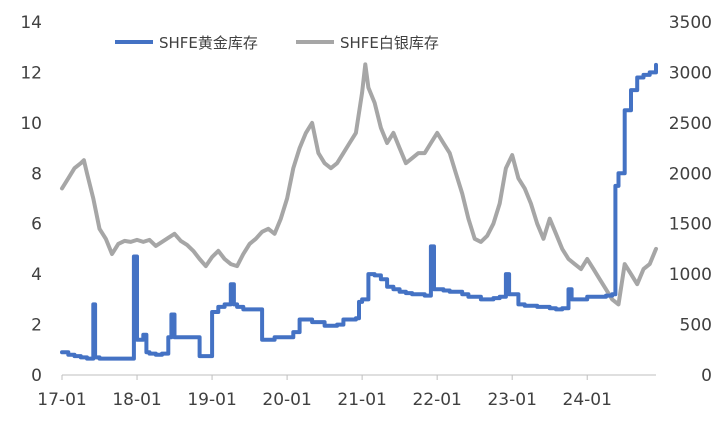  I want to click on x-tick-label: 21-01, so click(361, 400).